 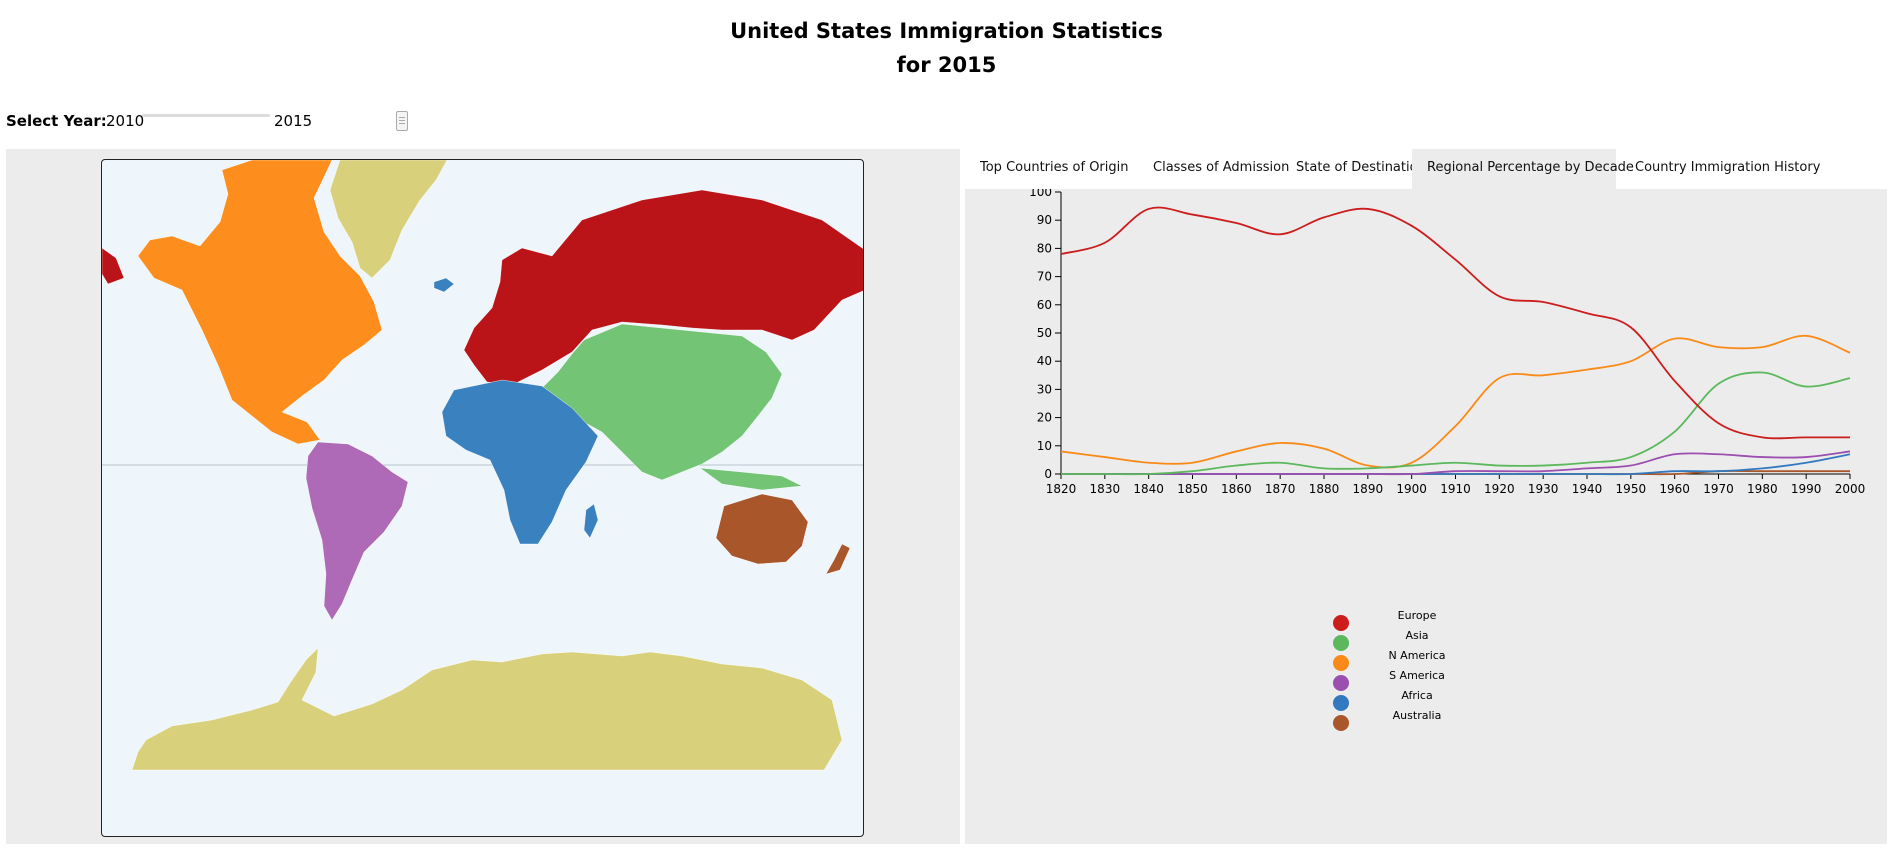 I want to click on x-tick-label-1860: 1860, so click(x=1236, y=489).